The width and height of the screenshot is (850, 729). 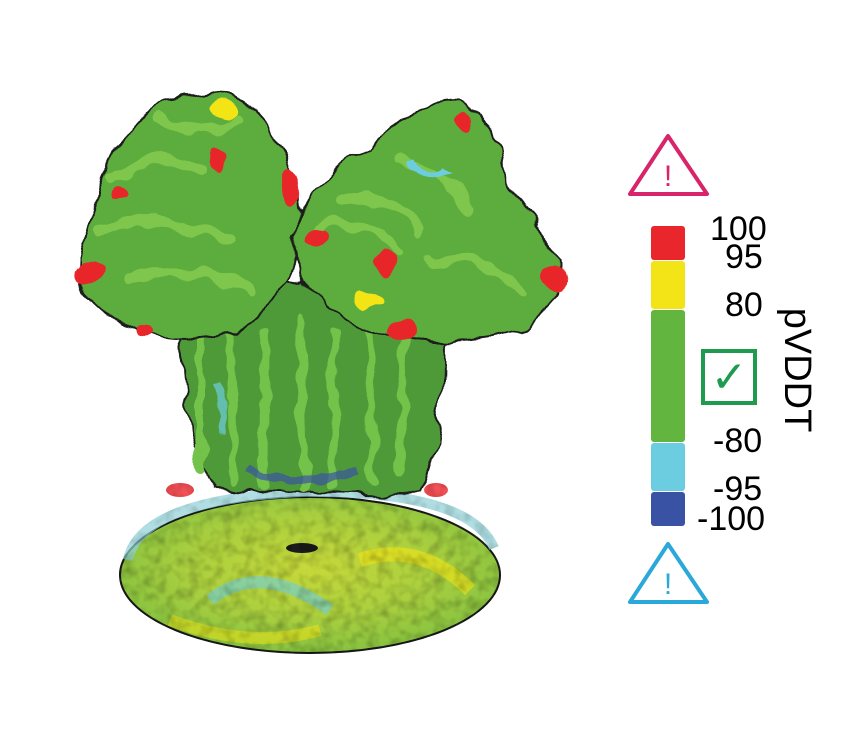 I want to click on color-bar, so click(x=668, y=376).